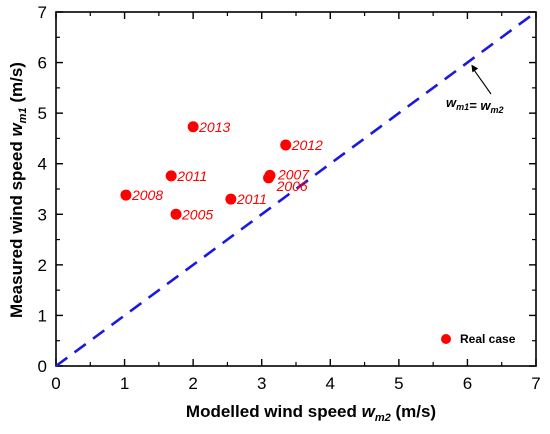 This screenshot has height=434, width=550. Describe the element at coordinates (42, 164) in the screenshot. I see `y-tick-label: 4` at that location.